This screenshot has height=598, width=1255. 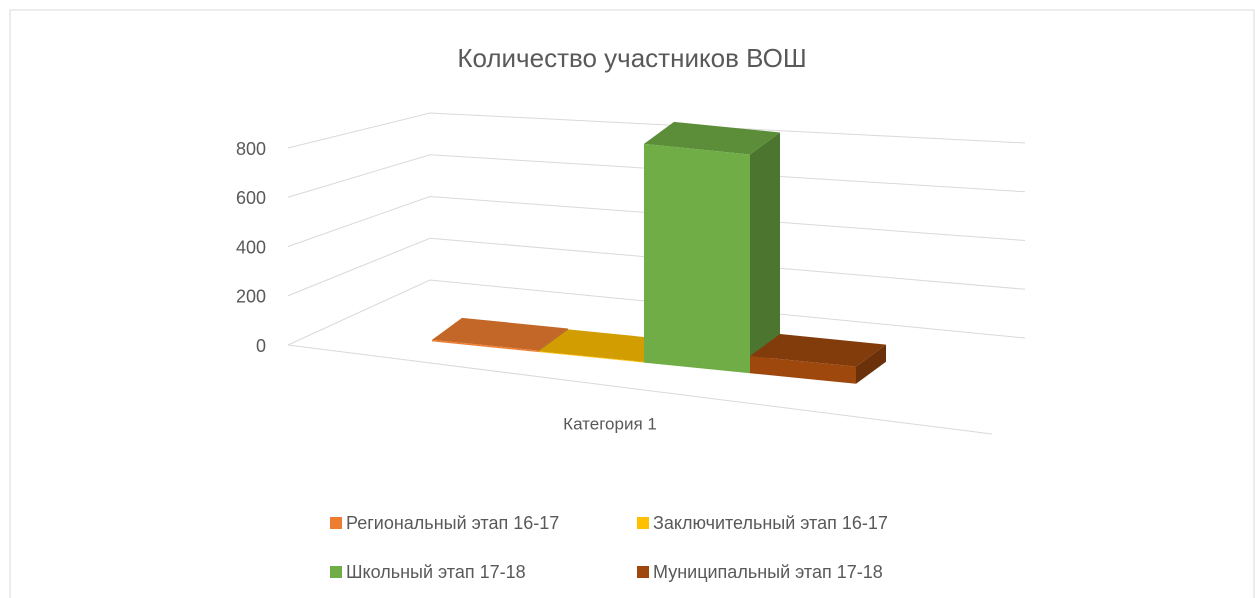 What do you see at coordinates (640, 389) in the screenshot?
I see `floor-edge` at bounding box center [640, 389].